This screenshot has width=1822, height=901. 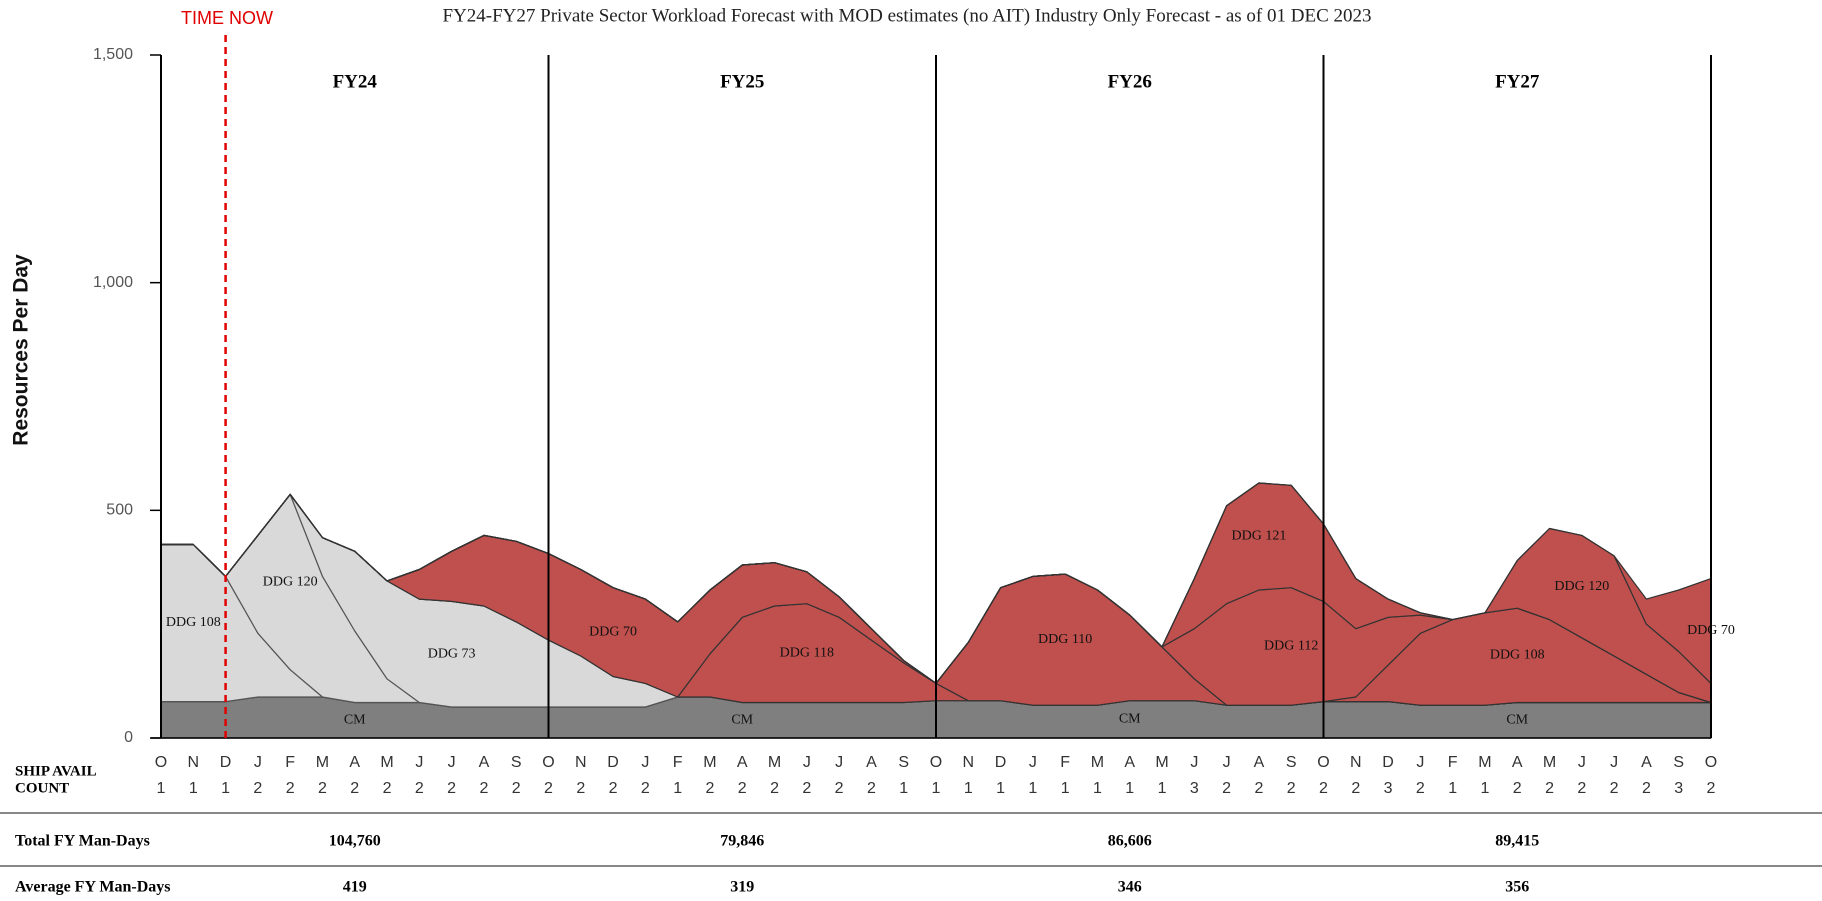 I want to click on y-tick-label: 1,500, so click(x=113, y=54).